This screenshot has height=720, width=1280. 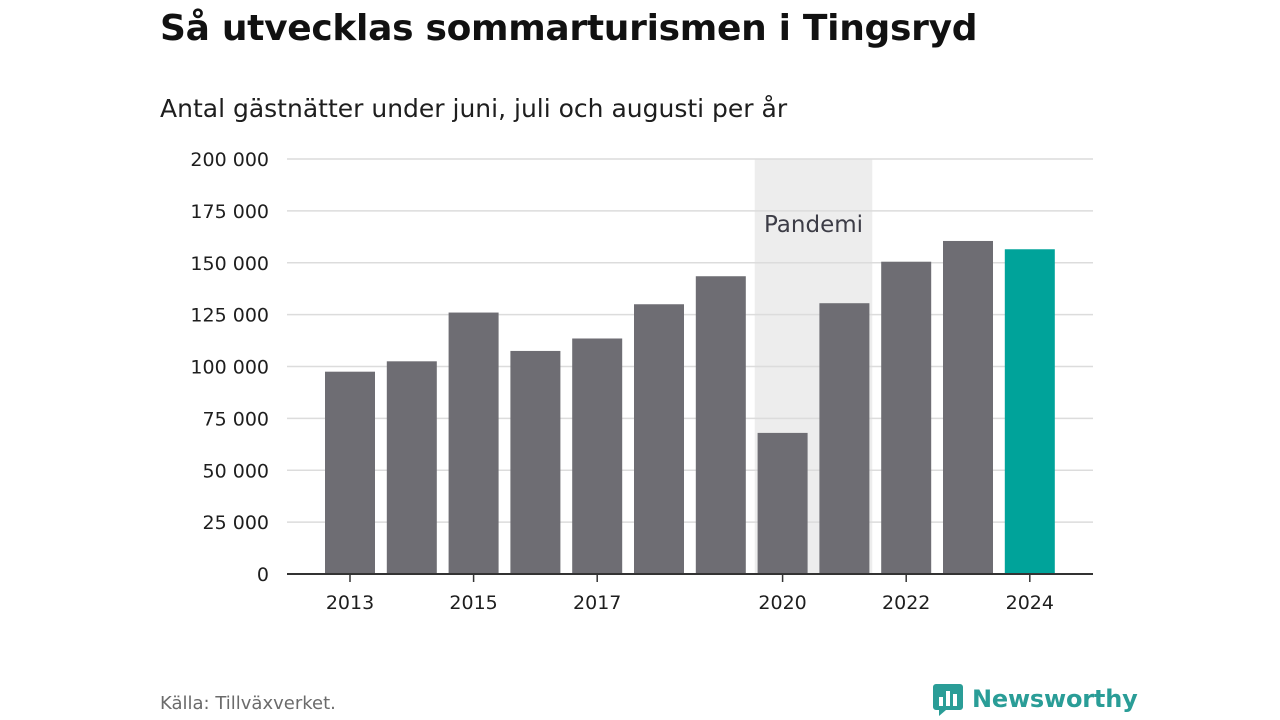 I want to click on bar-2014, so click(x=411, y=467).